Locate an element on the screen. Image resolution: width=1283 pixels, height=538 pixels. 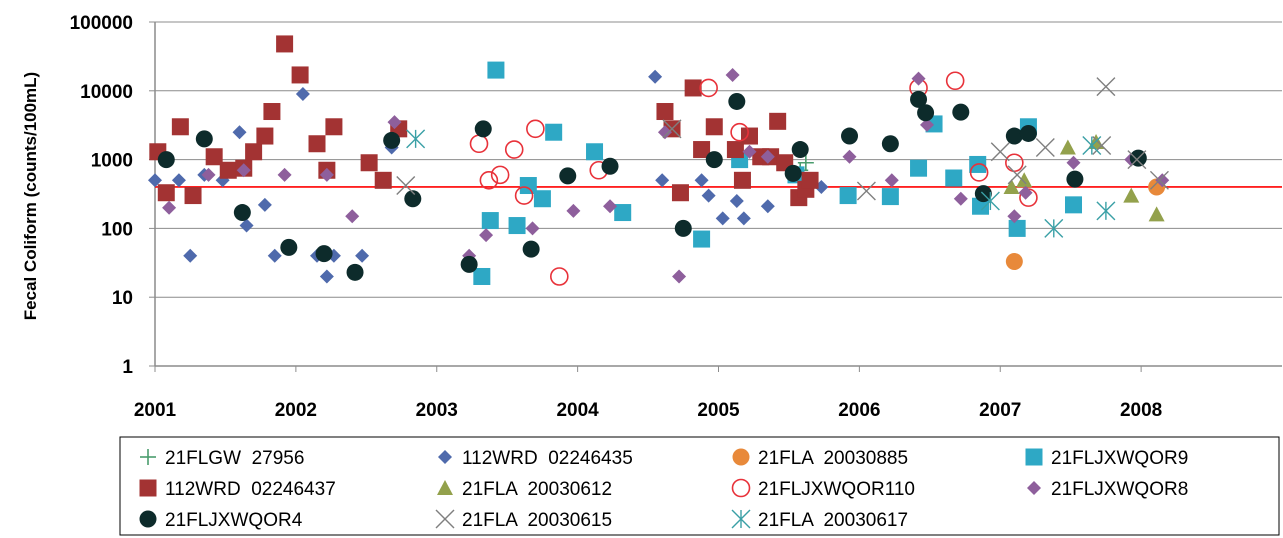
legend-item: 21FLA 20030885 is located at coordinates (820, 458).